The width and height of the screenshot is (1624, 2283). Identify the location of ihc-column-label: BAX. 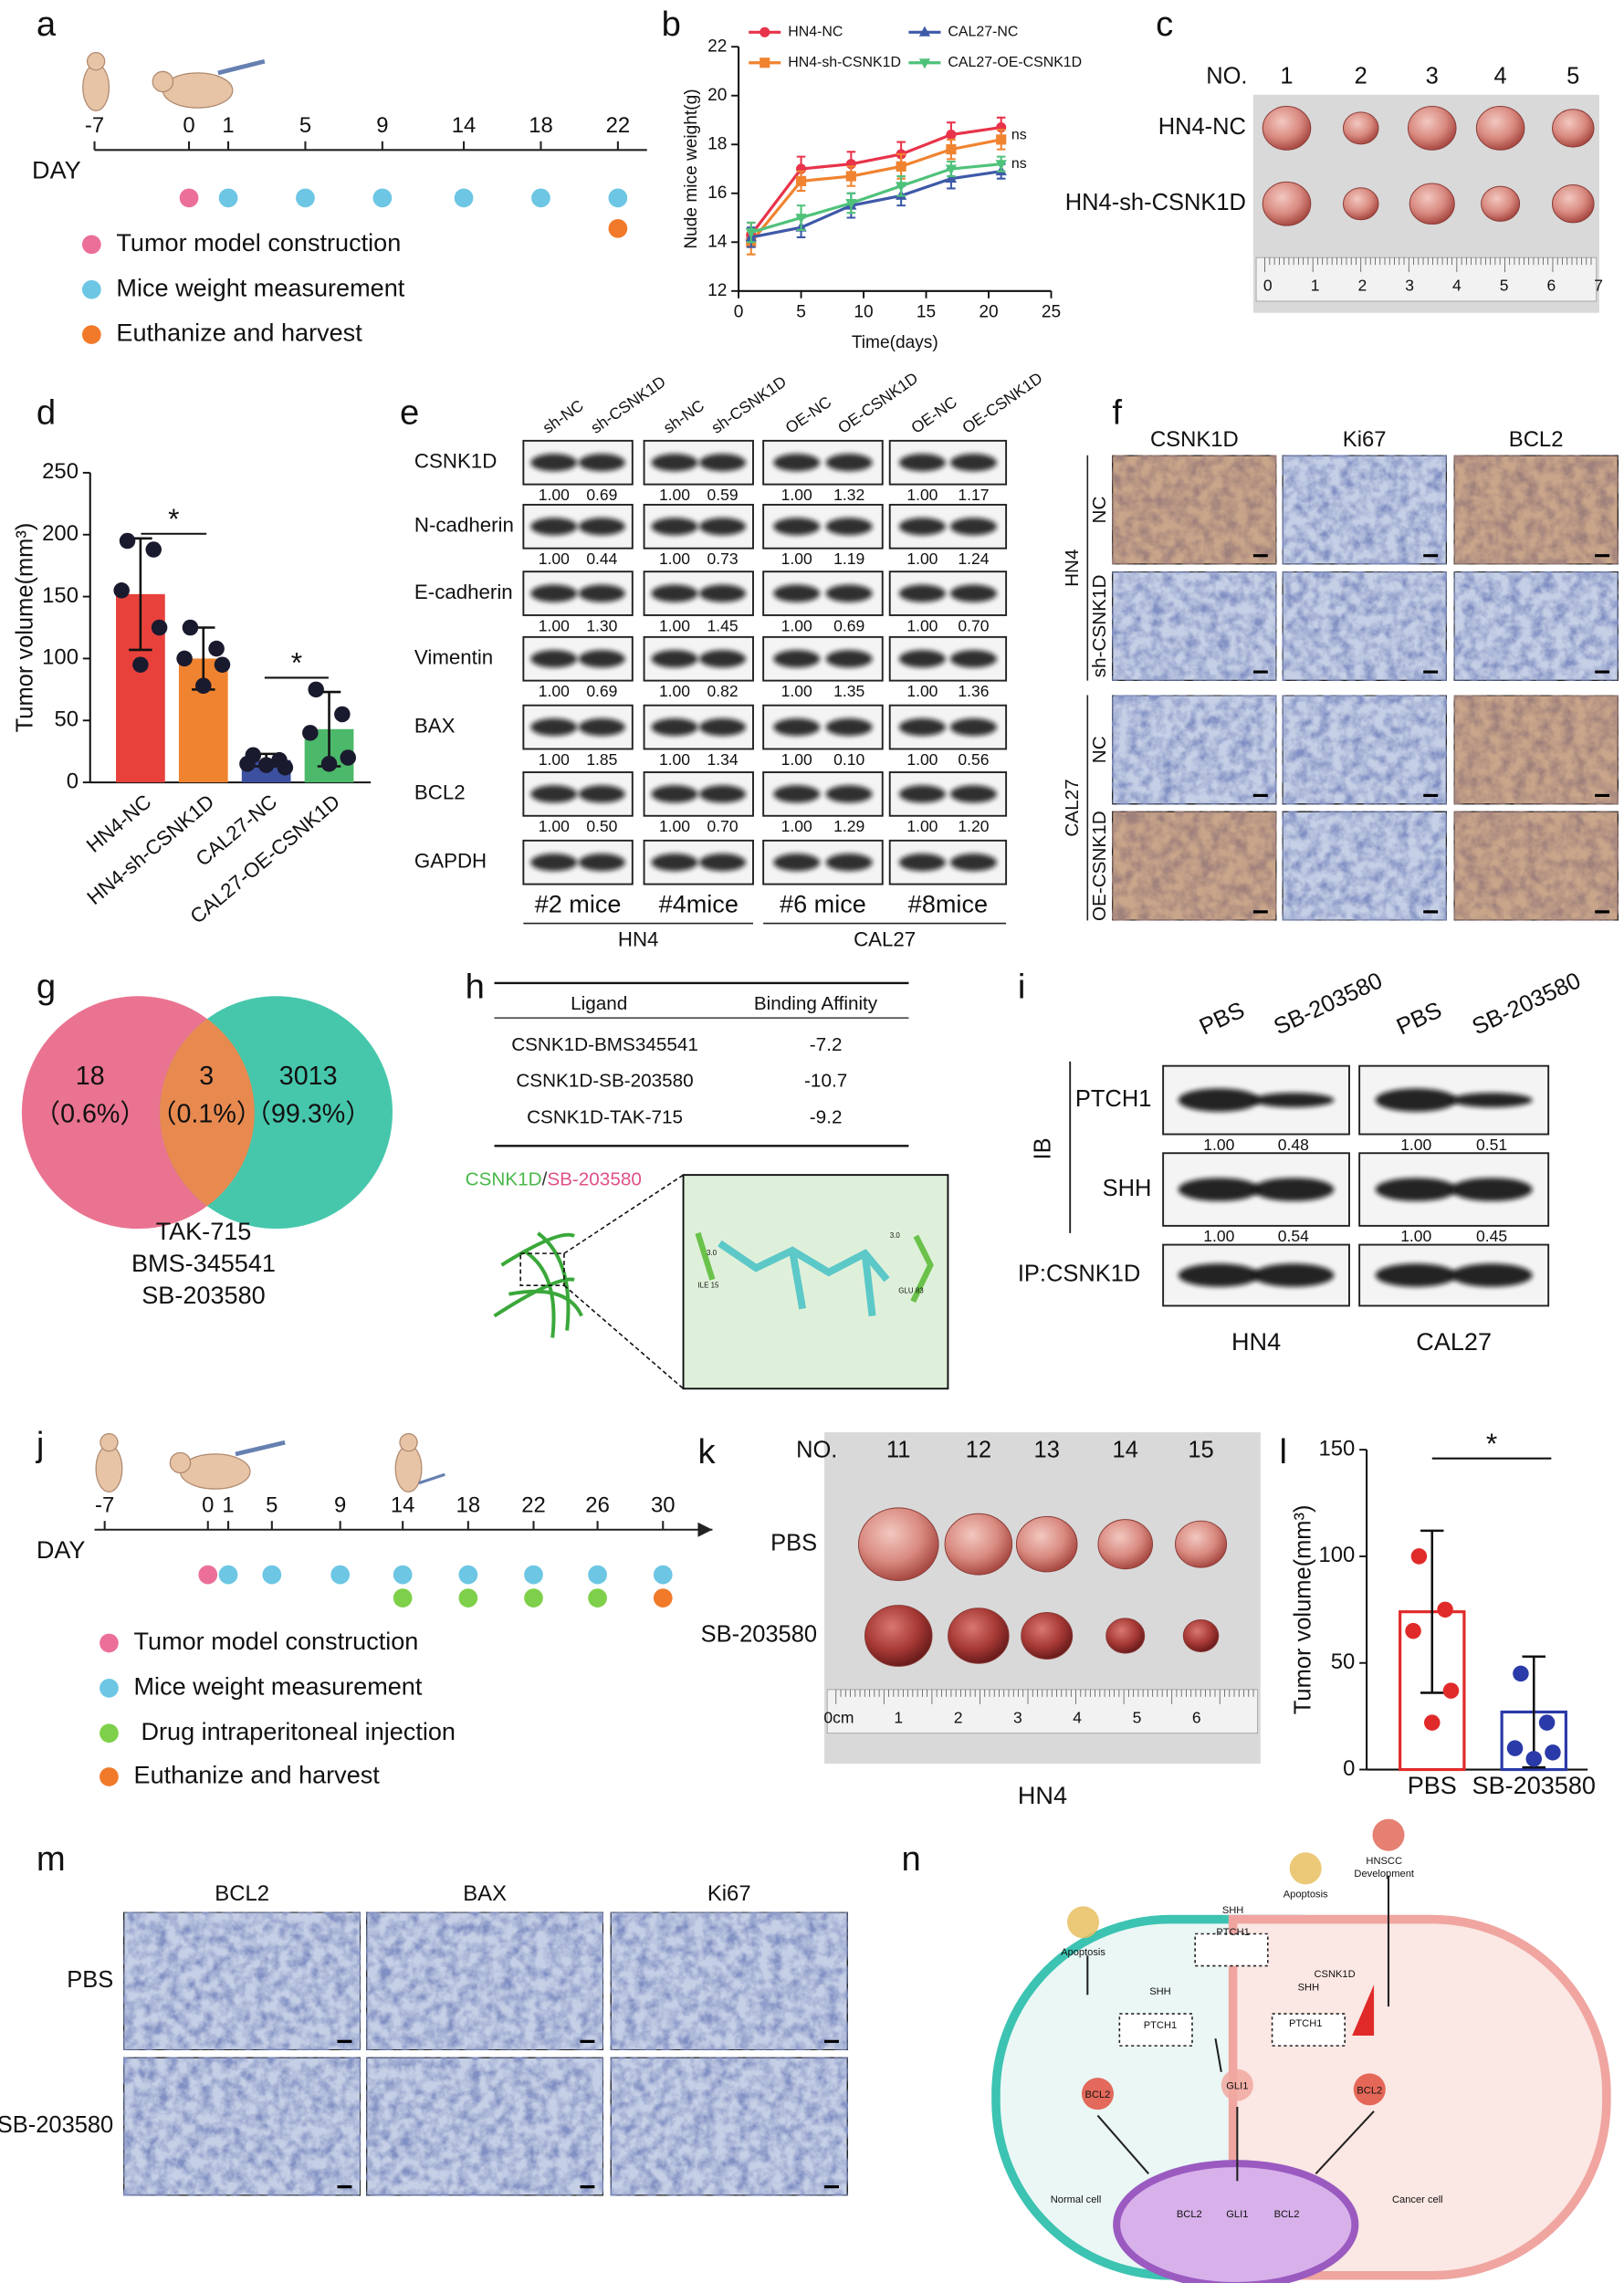
(485, 1893).